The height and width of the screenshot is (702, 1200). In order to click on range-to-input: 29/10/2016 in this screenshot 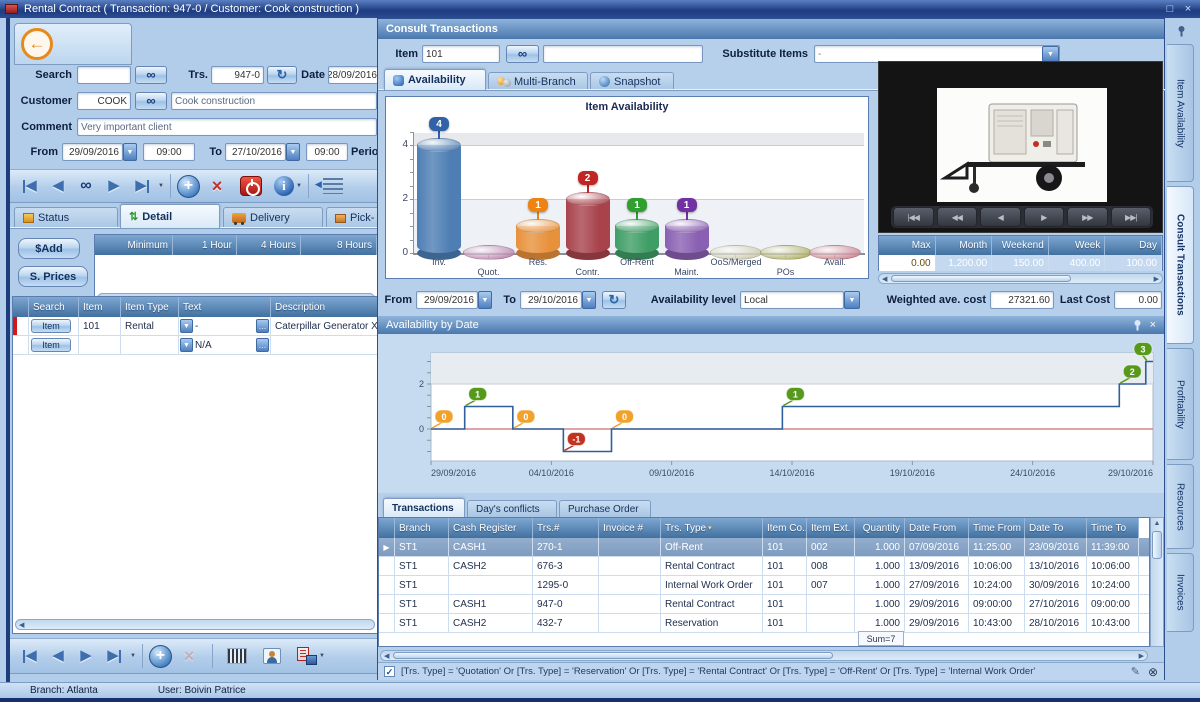, I will do `click(551, 300)`.